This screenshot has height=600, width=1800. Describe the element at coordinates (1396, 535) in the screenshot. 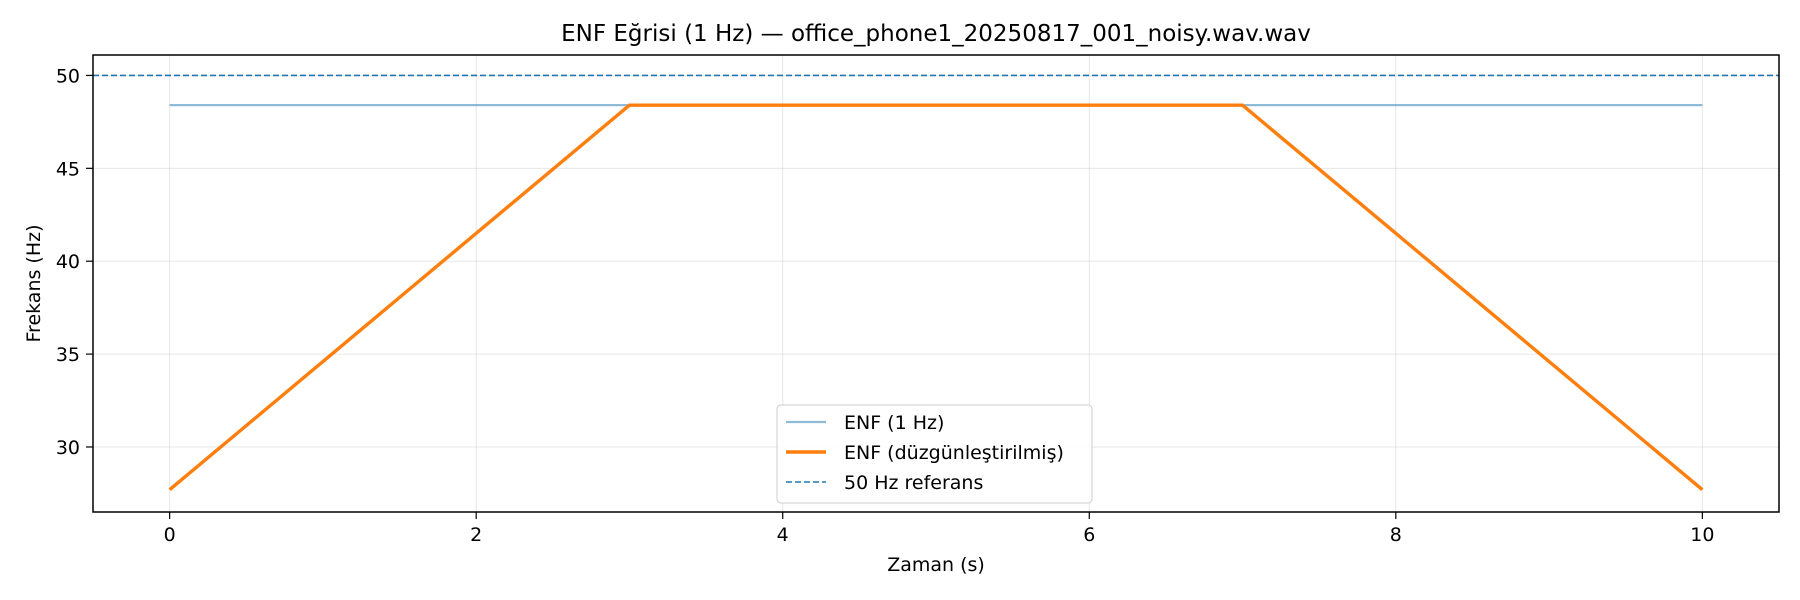

I see `x-tick-label: 8` at that location.